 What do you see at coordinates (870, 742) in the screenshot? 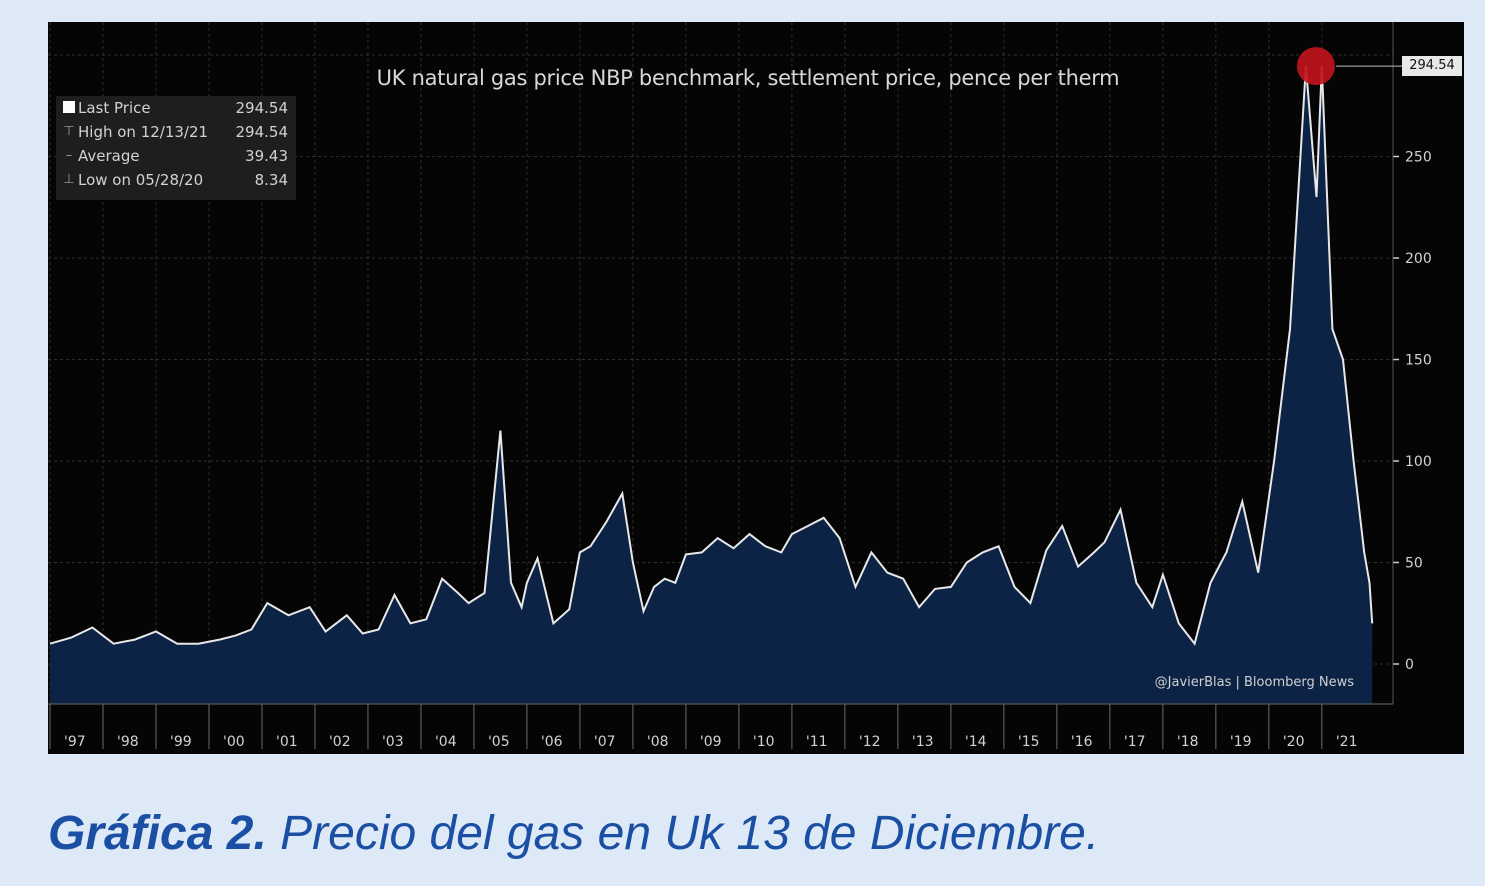
I see `x-tick-label: '12` at bounding box center [870, 742].